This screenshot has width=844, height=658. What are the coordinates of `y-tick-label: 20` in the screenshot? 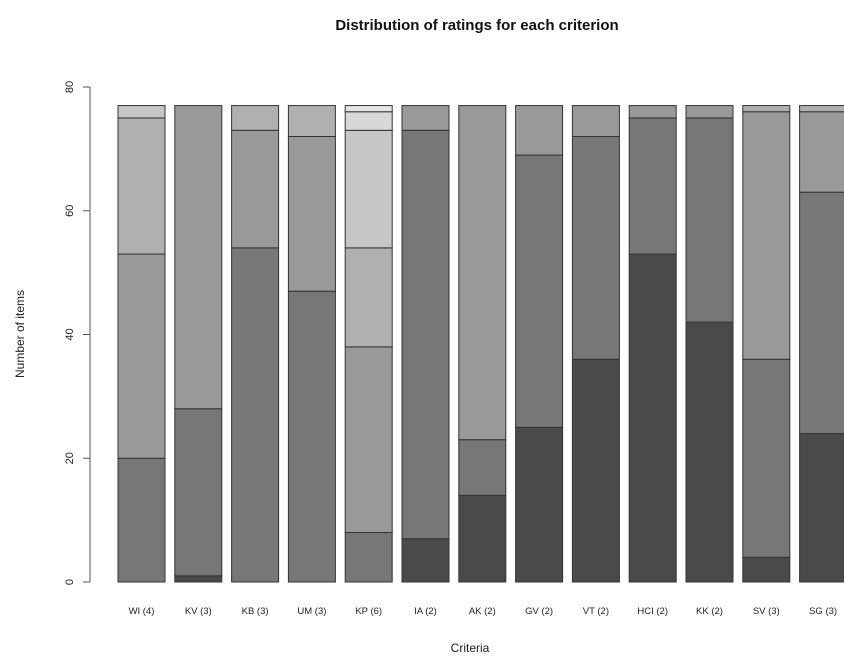 It's located at (70, 458).